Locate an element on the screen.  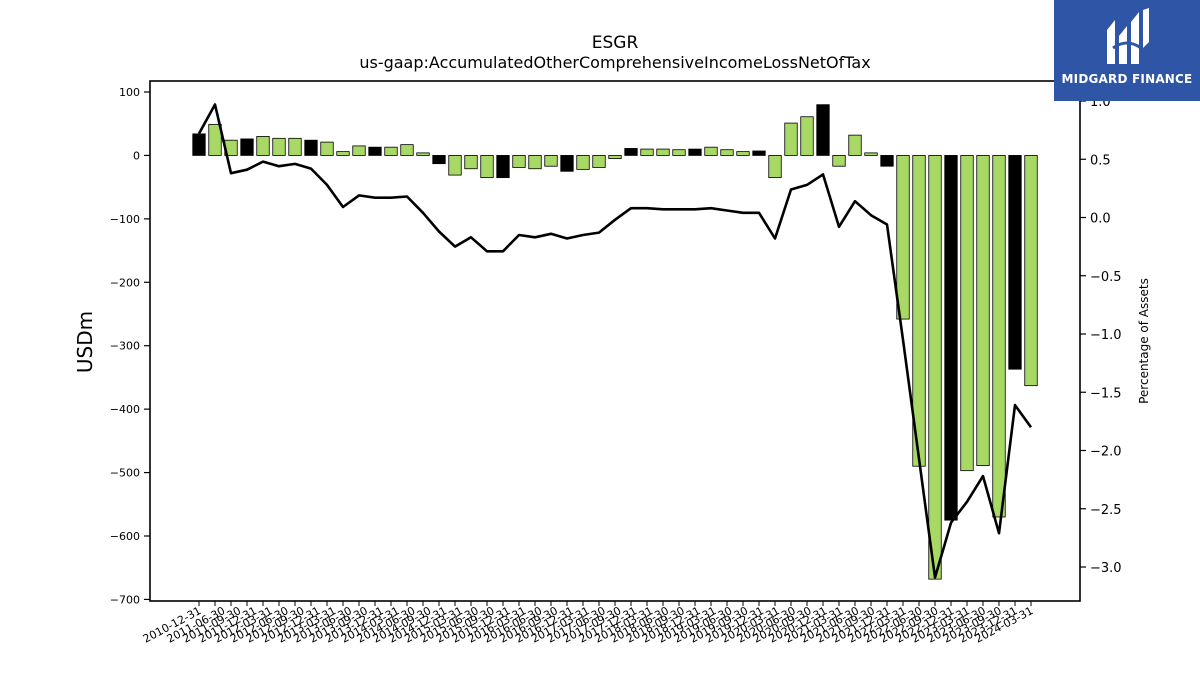
midgard-finance-logo: MIDGARD FINANCE is located at coordinates (1127, 50).